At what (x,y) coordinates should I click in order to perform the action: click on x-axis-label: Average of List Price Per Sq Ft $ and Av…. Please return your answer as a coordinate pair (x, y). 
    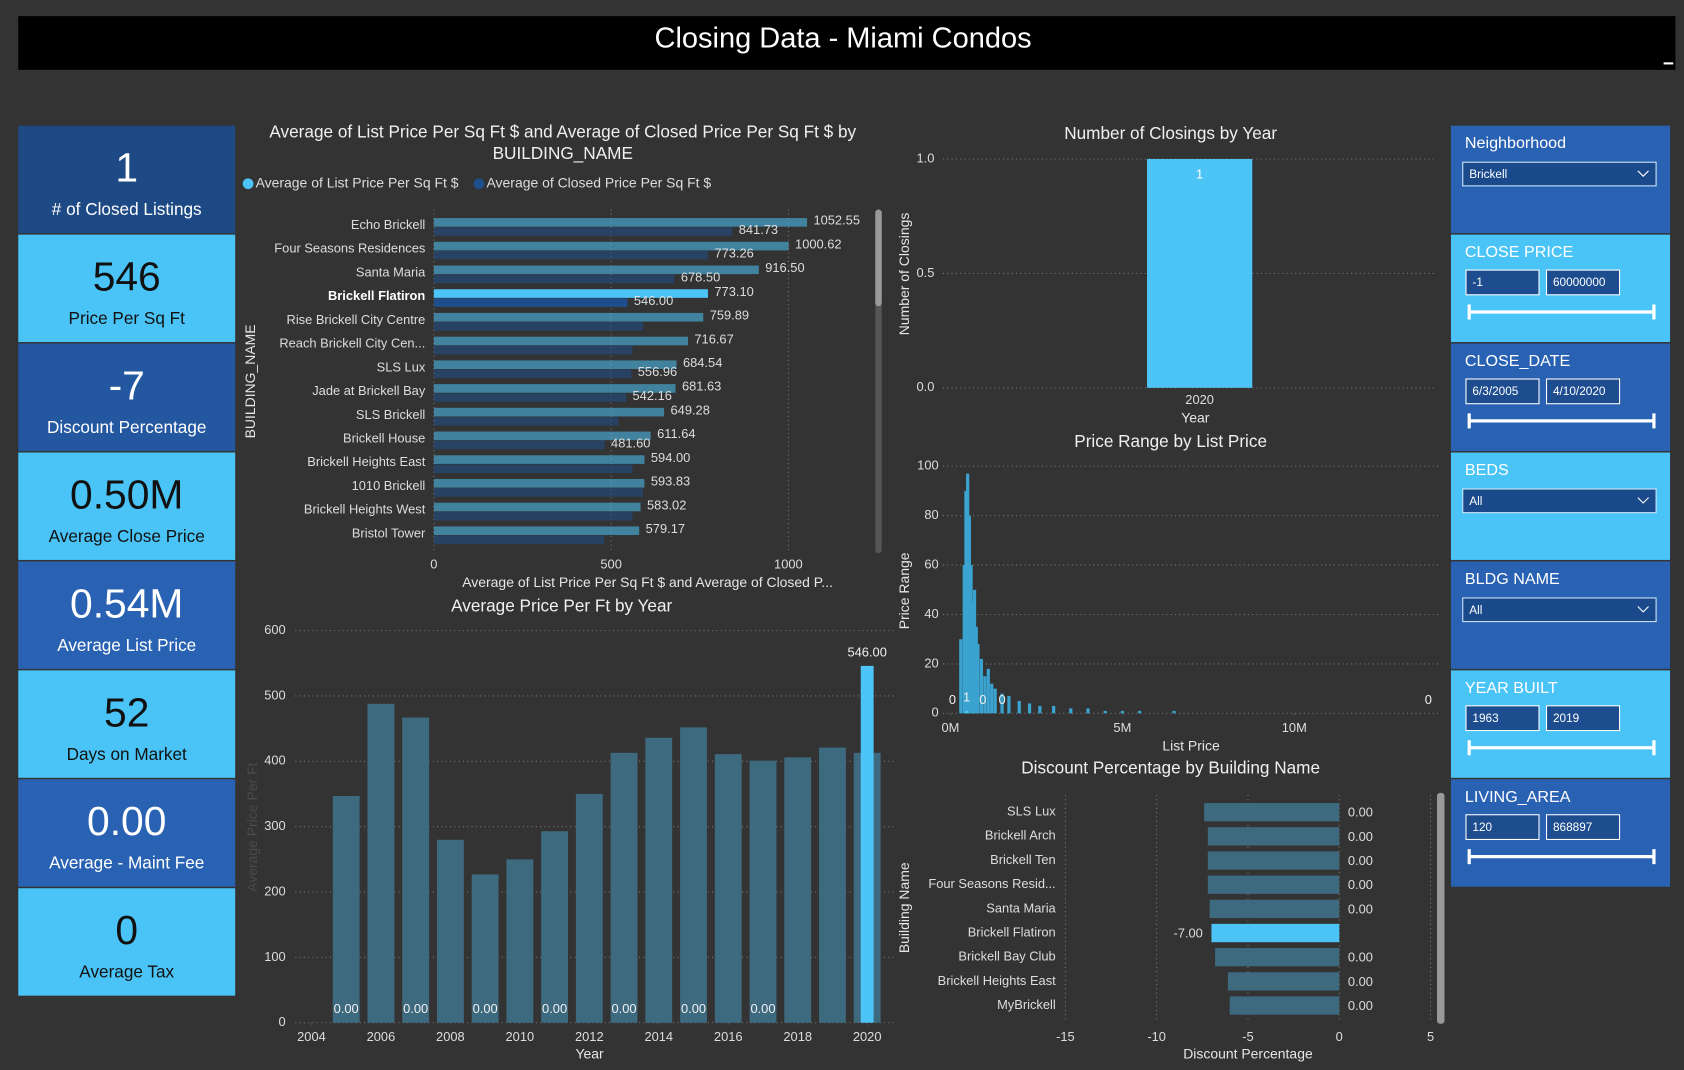
    Looking at the image, I should click on (647, 582).